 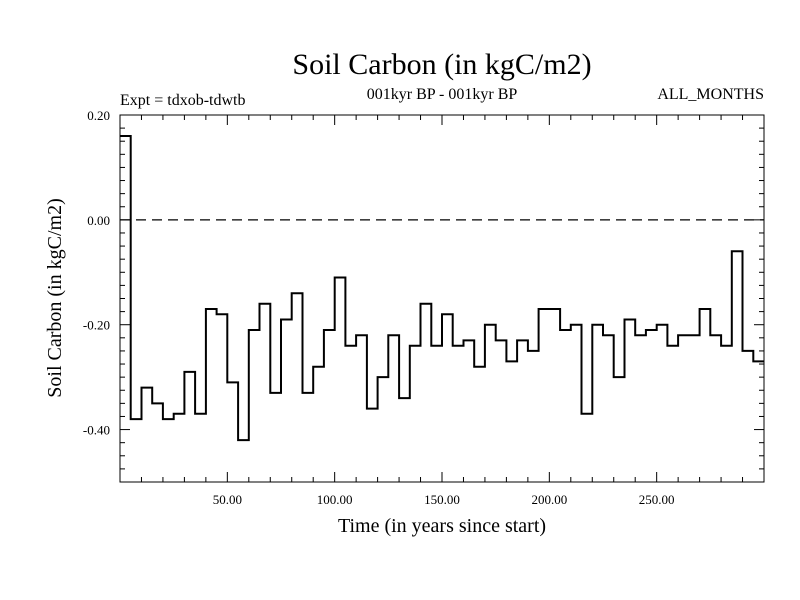 What do you see at coordinates (98, 220) in the screenshot?
I see `y-tick-label: 0.00` at bounding box center [98, 220].